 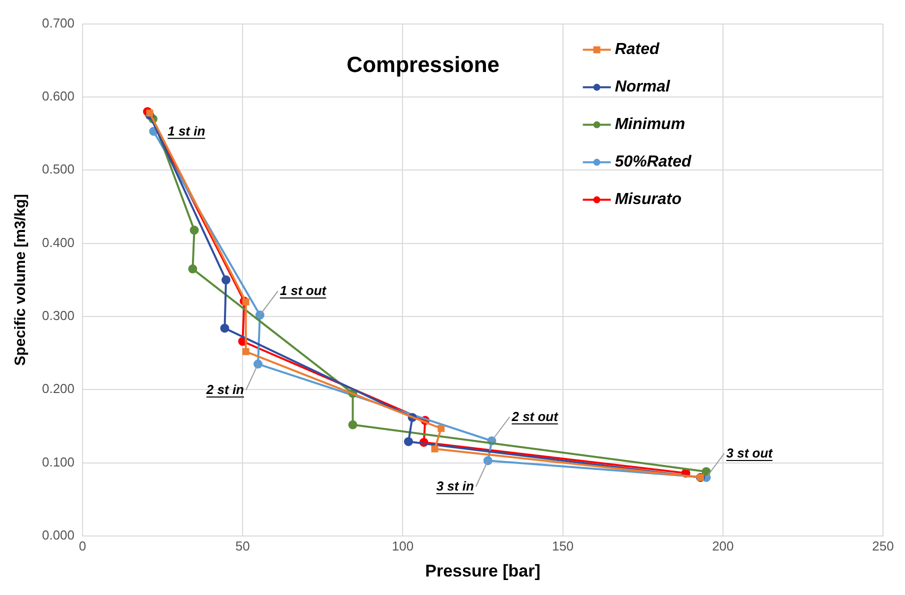 I want to click on annotation: 1 st in, so click(x=187, y=130).